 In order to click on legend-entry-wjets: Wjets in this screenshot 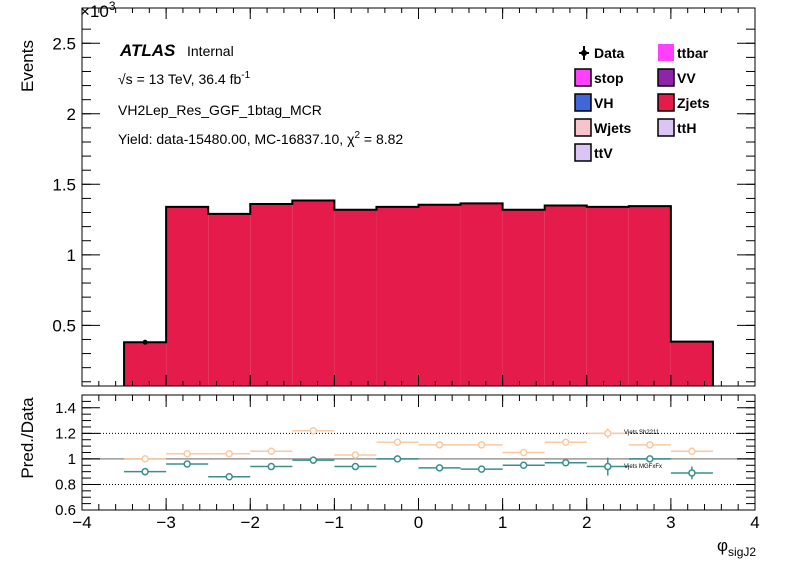, I will do `click(603, 127)`.